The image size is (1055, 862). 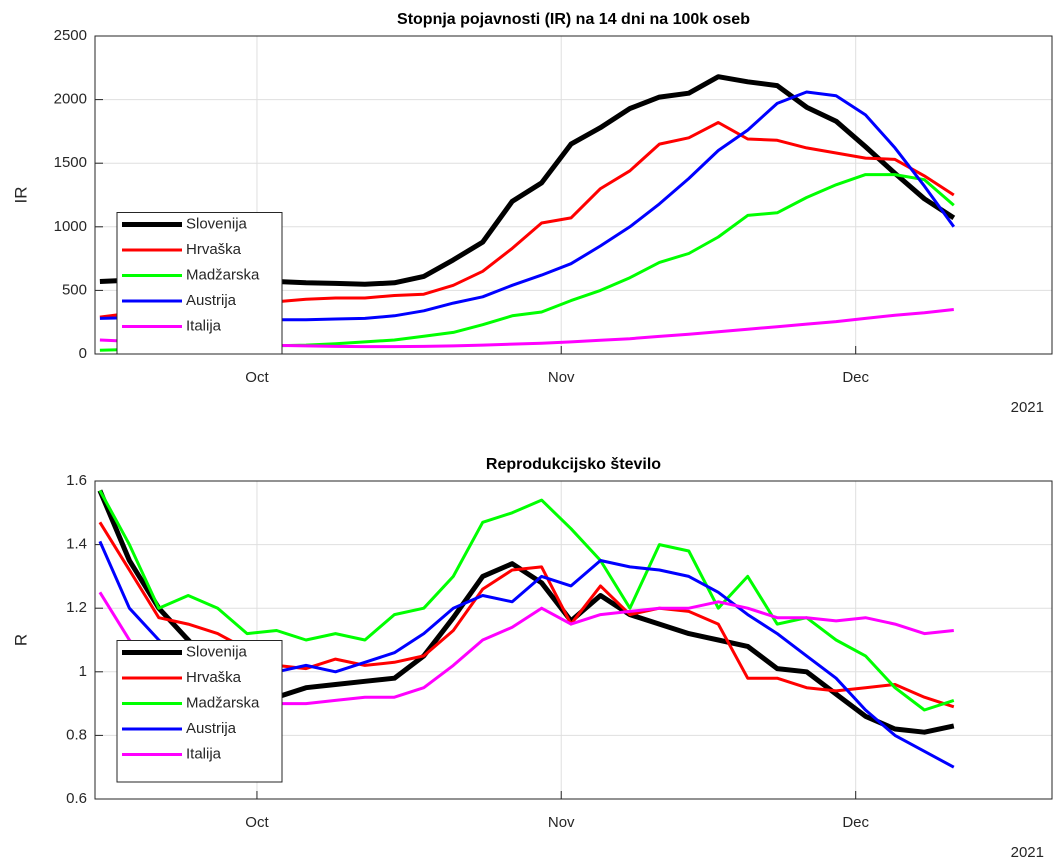 I want to click on y-tick-label: 1000, so click(x=70, y=226).